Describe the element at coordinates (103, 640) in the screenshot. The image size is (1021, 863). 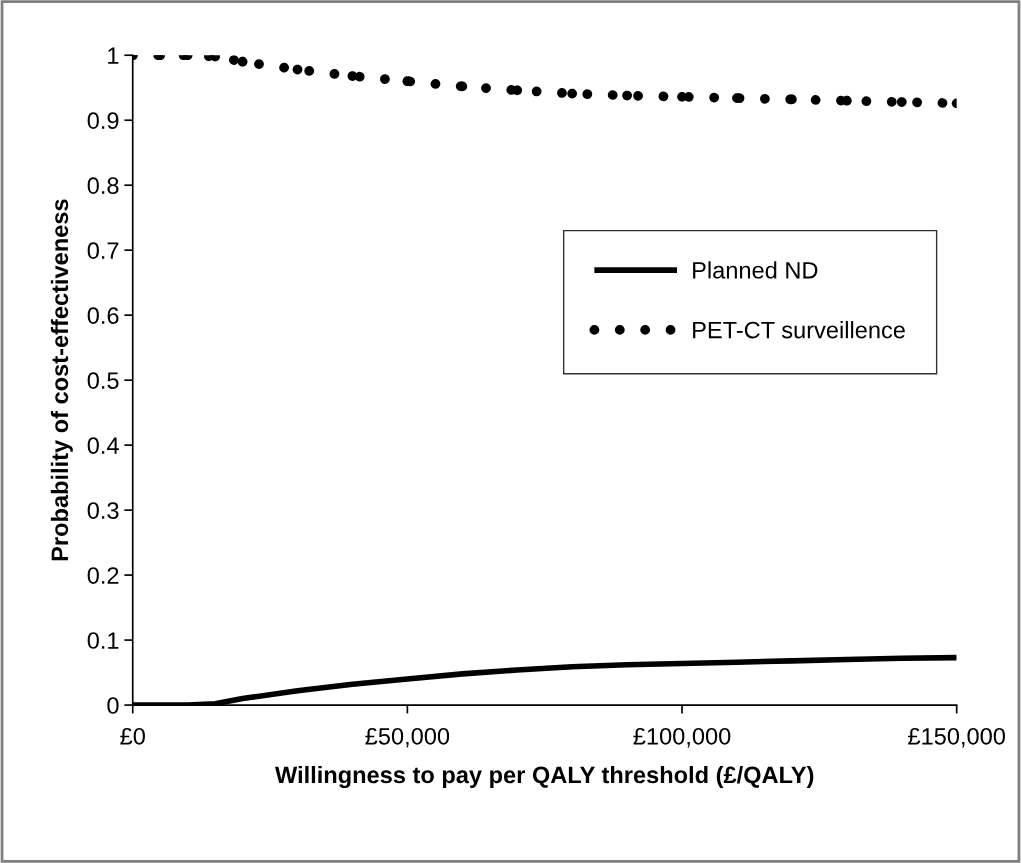
I see `y-tick-label: 0.1` at that location.